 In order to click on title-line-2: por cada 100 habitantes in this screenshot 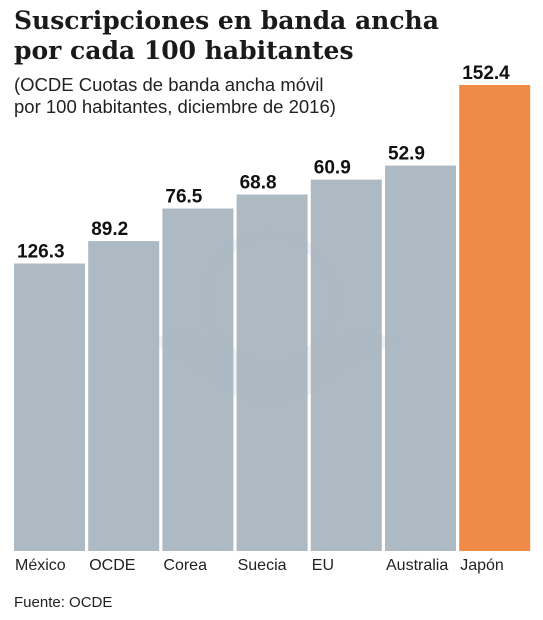, I will do `click(184, 50)`.